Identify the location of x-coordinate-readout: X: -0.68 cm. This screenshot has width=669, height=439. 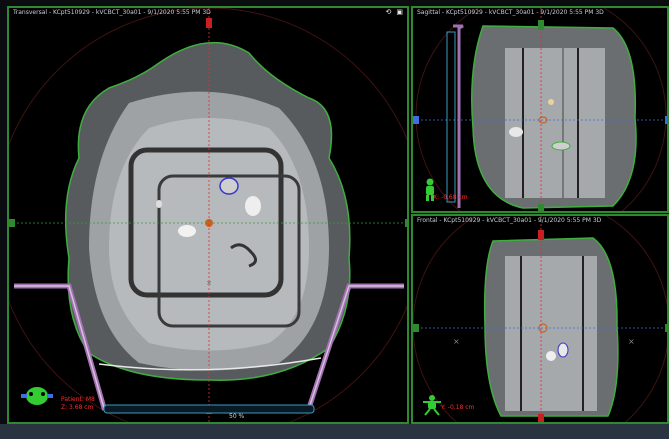
(450, 197).